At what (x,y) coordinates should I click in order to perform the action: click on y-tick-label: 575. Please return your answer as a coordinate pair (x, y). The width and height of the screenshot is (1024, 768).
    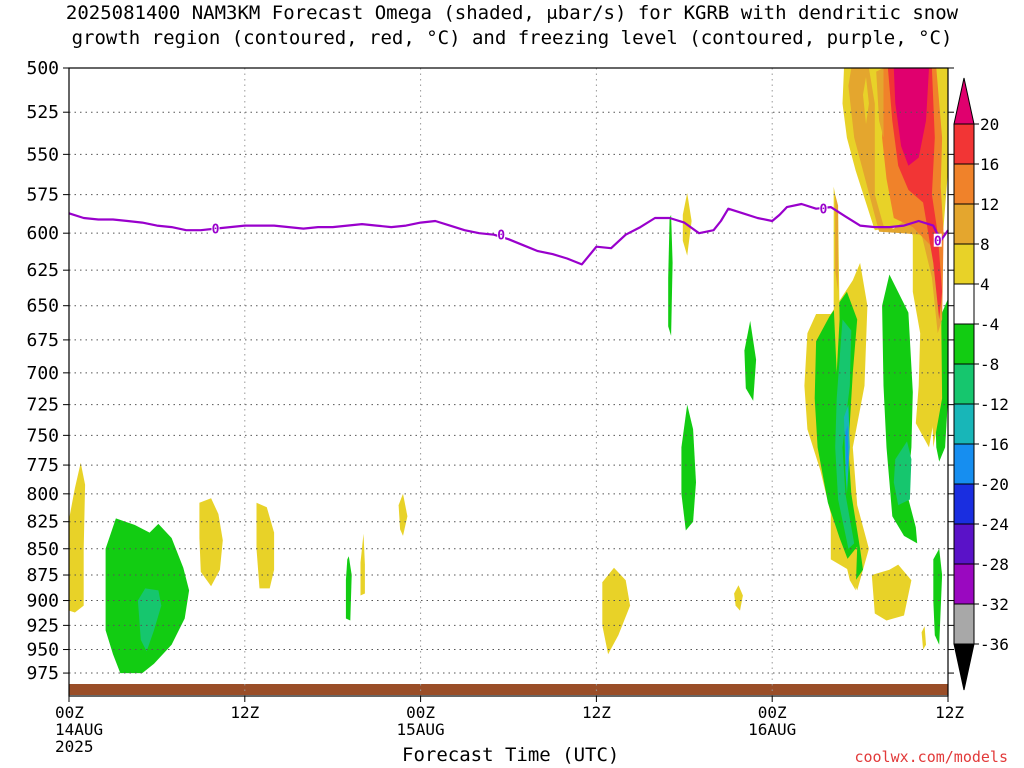
    Looking at the image, I should click on (42, 195).